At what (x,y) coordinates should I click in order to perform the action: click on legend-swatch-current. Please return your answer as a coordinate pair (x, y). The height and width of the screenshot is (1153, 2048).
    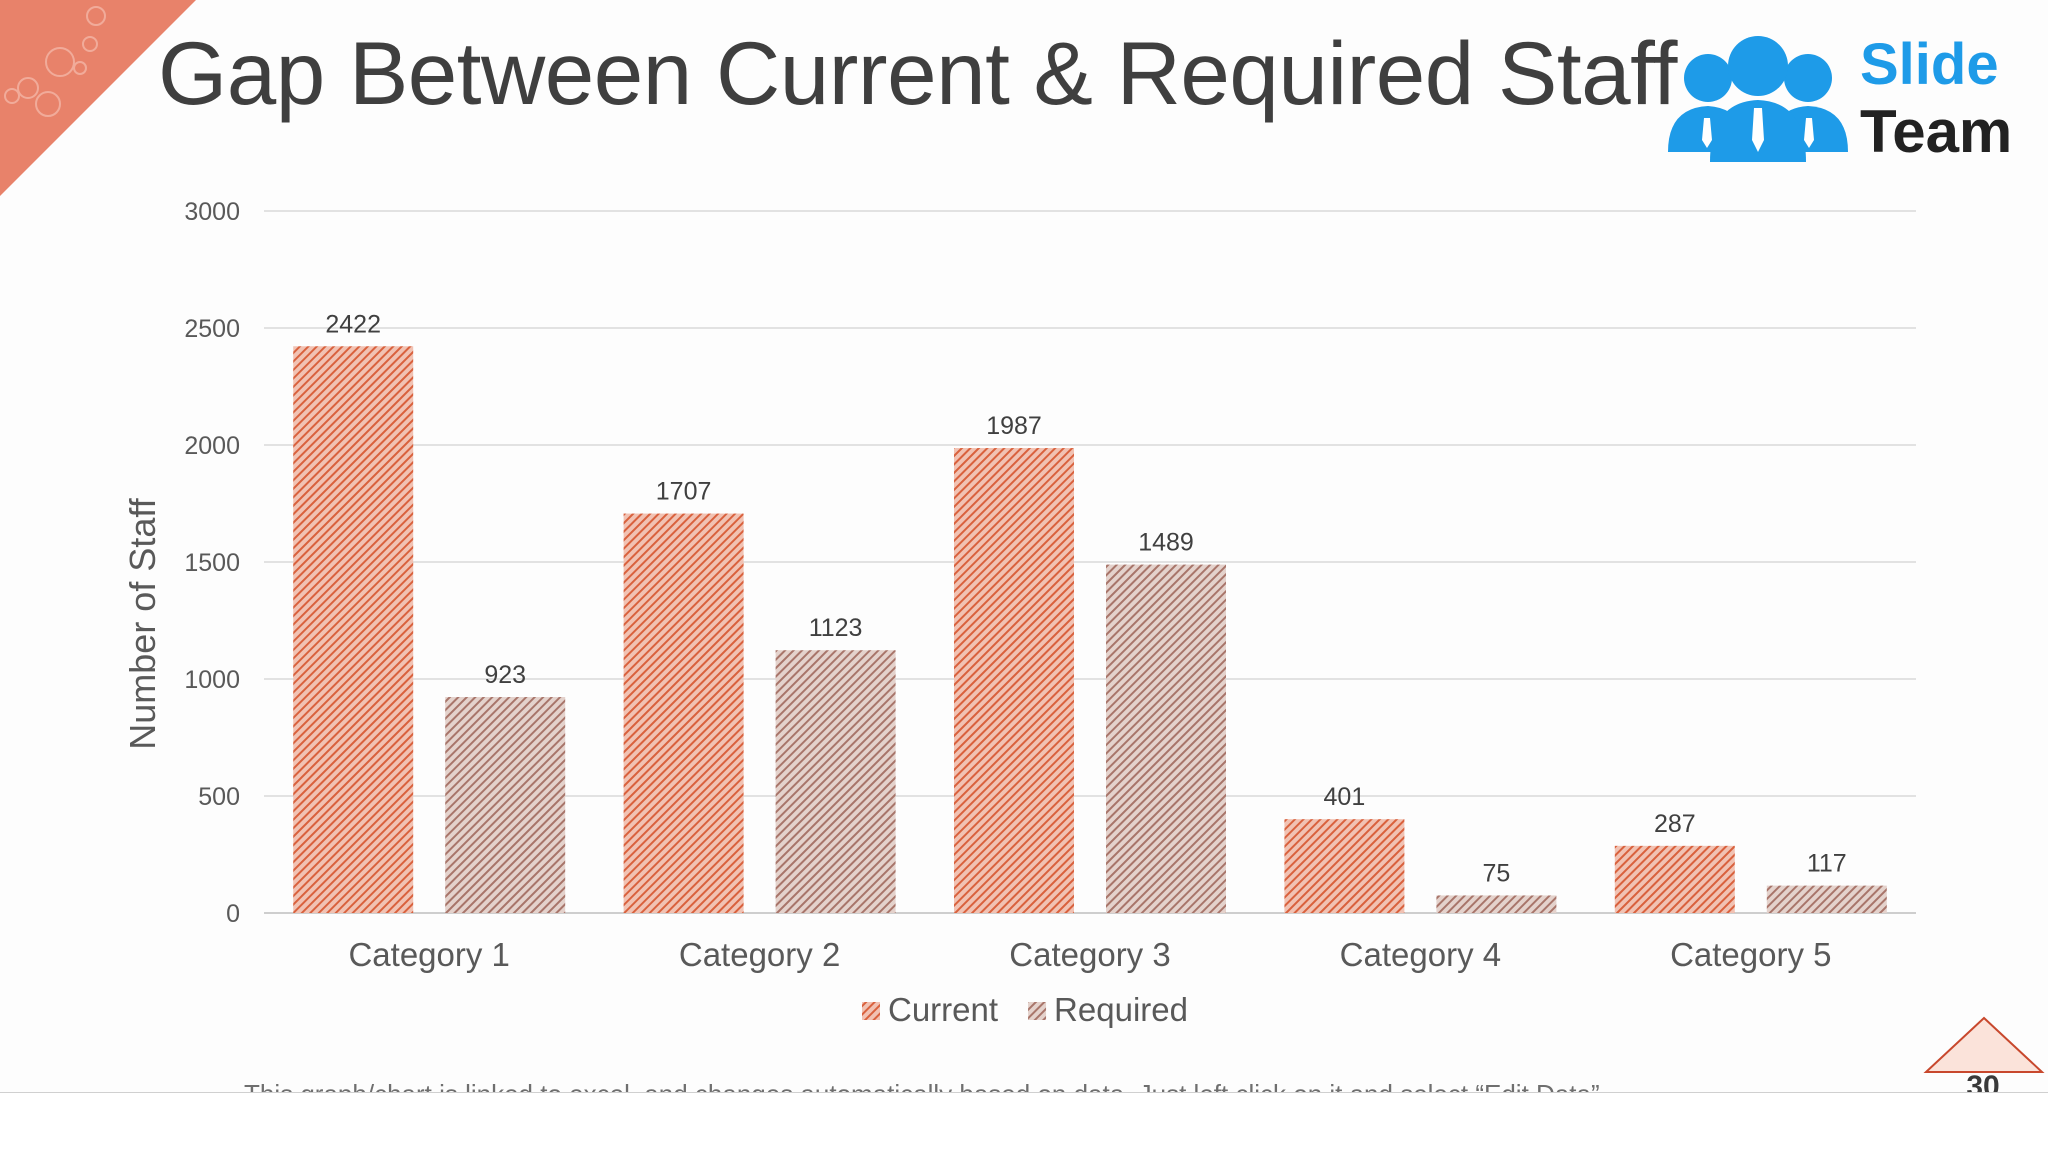
    Looking at the image, I should click on (871, 1011).